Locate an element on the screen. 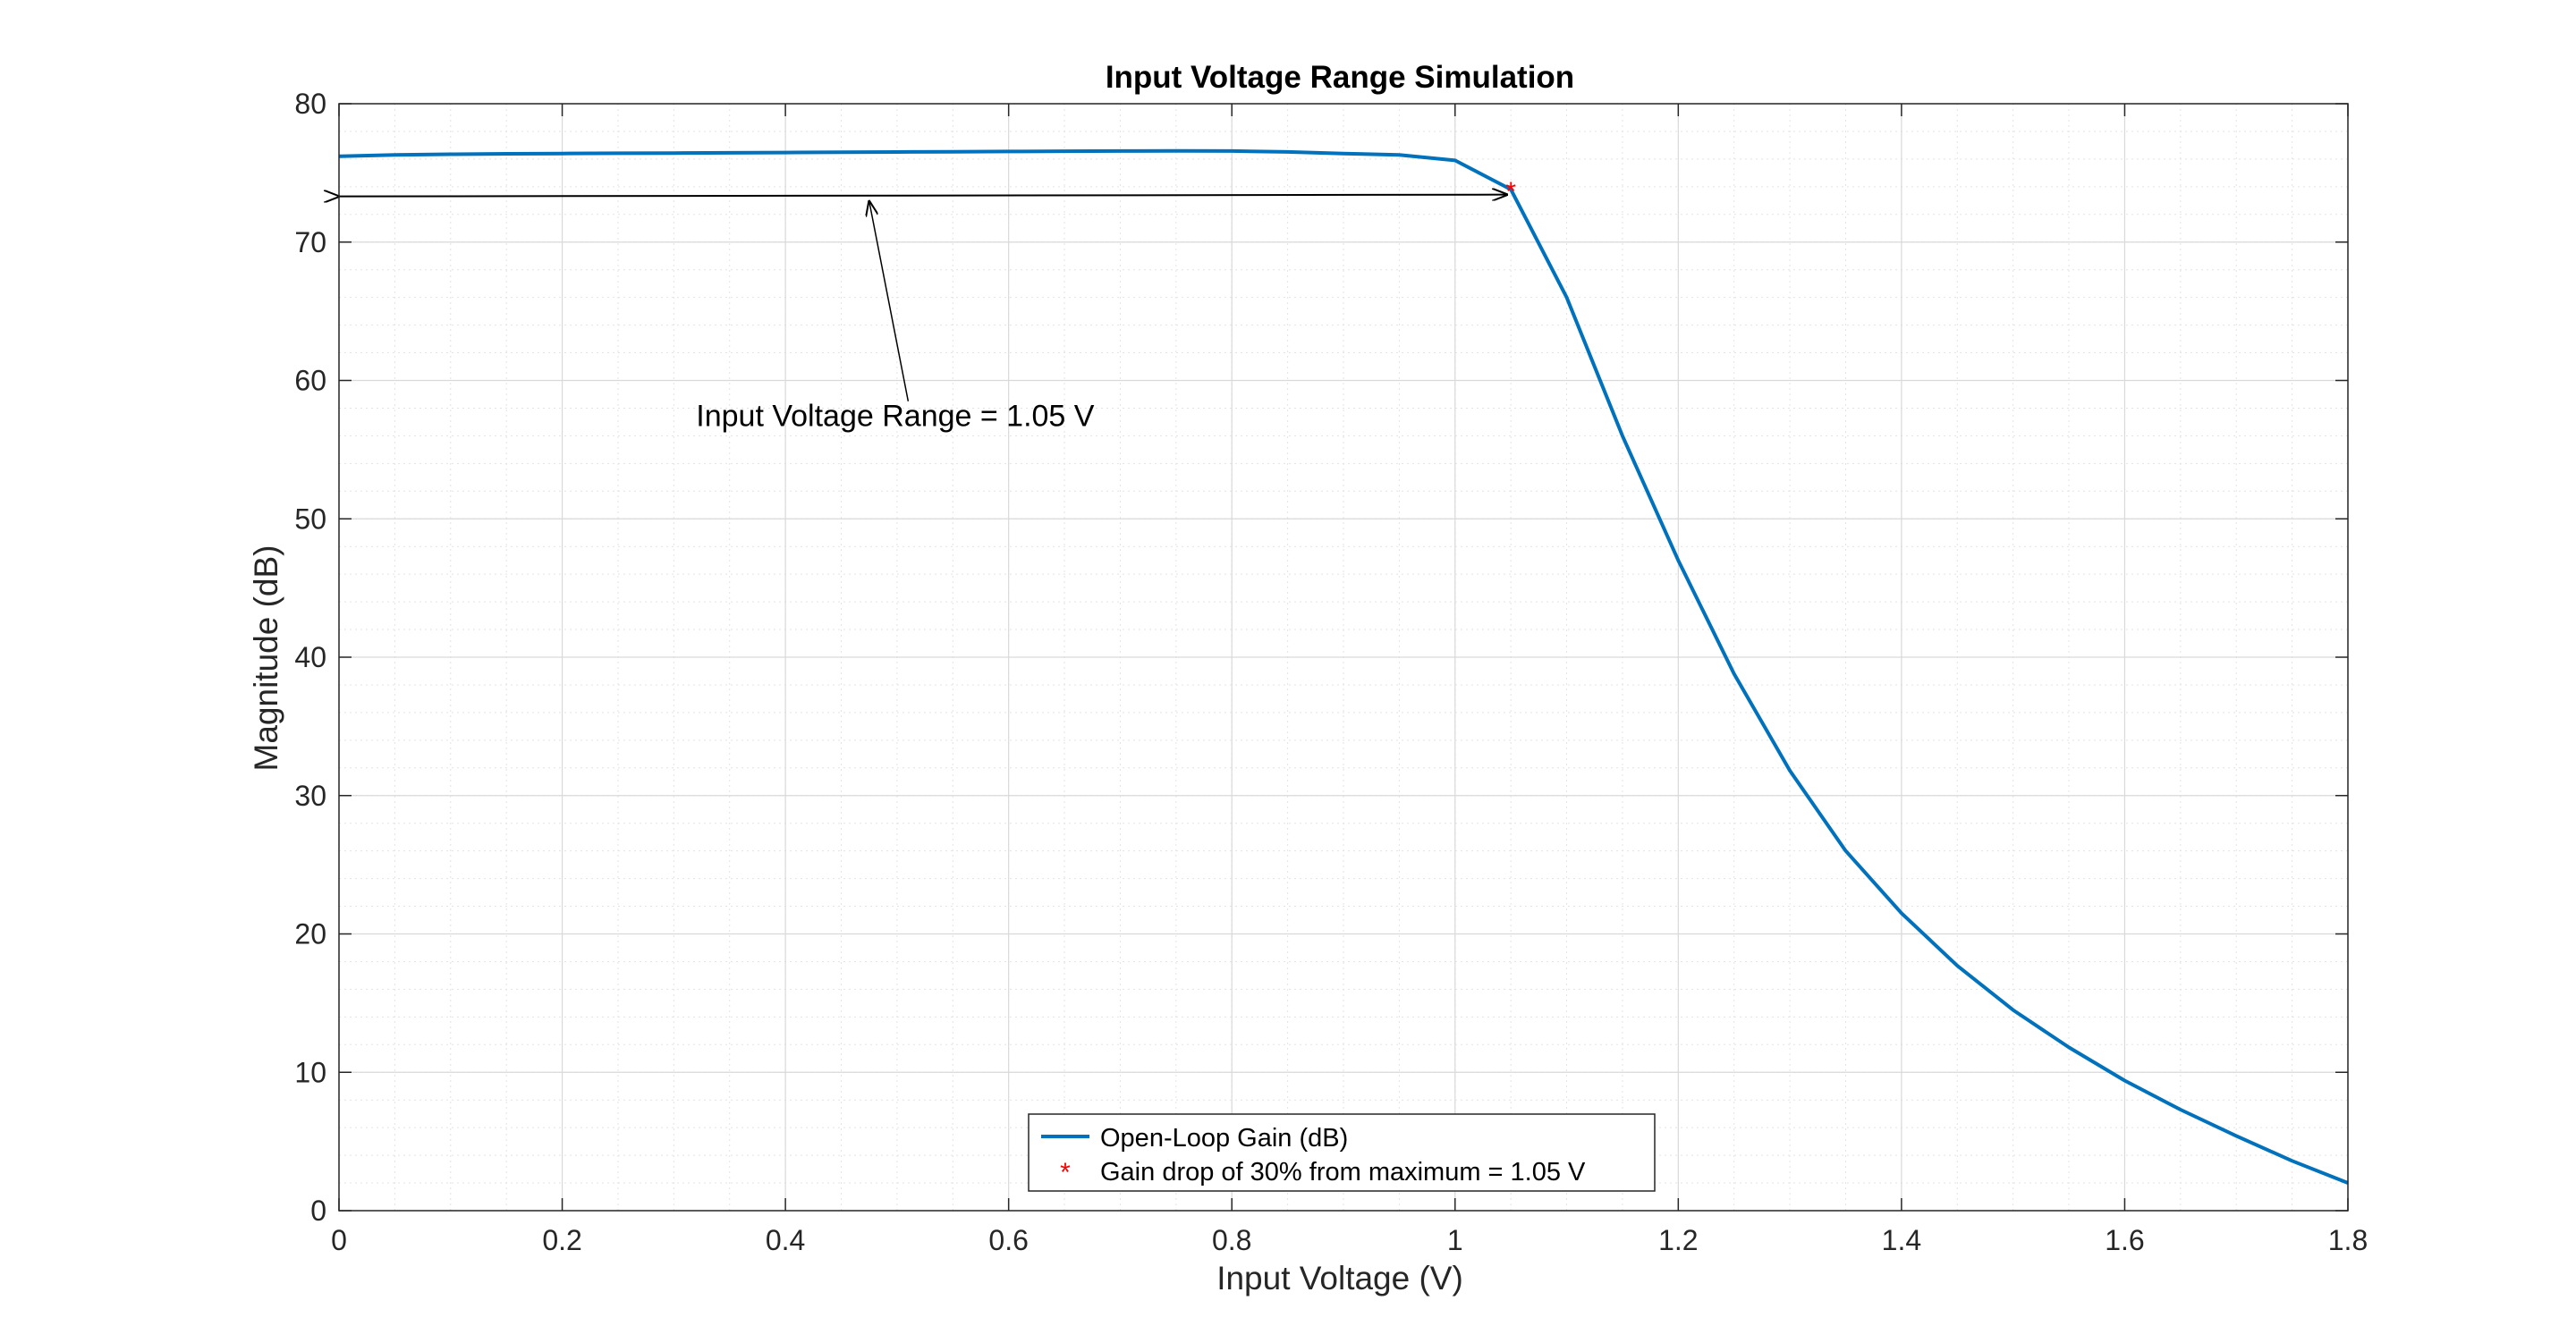 This screenshot has width=2576, height=1343. marker-layer: * is located at coordinates (1510, 192).